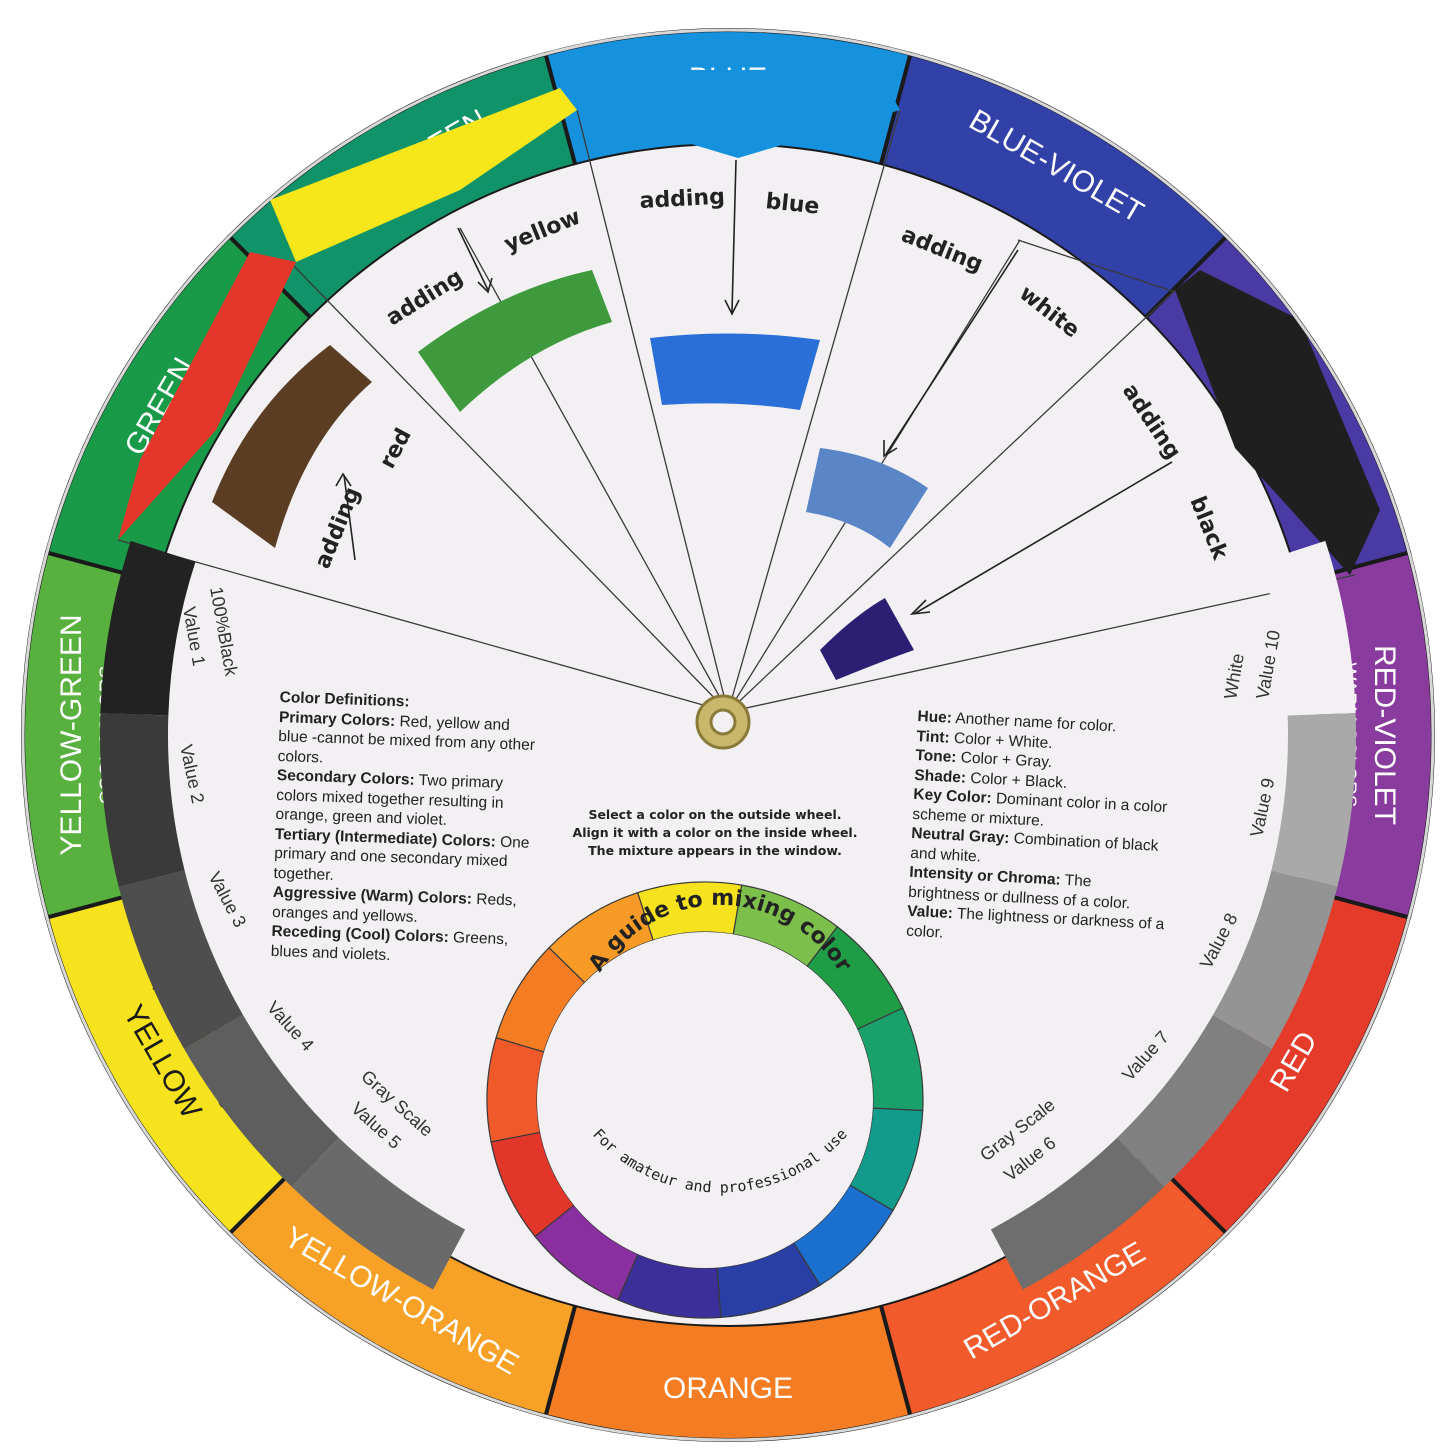 The image size is (1456, 1448). I want to click on mix-window-shade, so click(867, 639).